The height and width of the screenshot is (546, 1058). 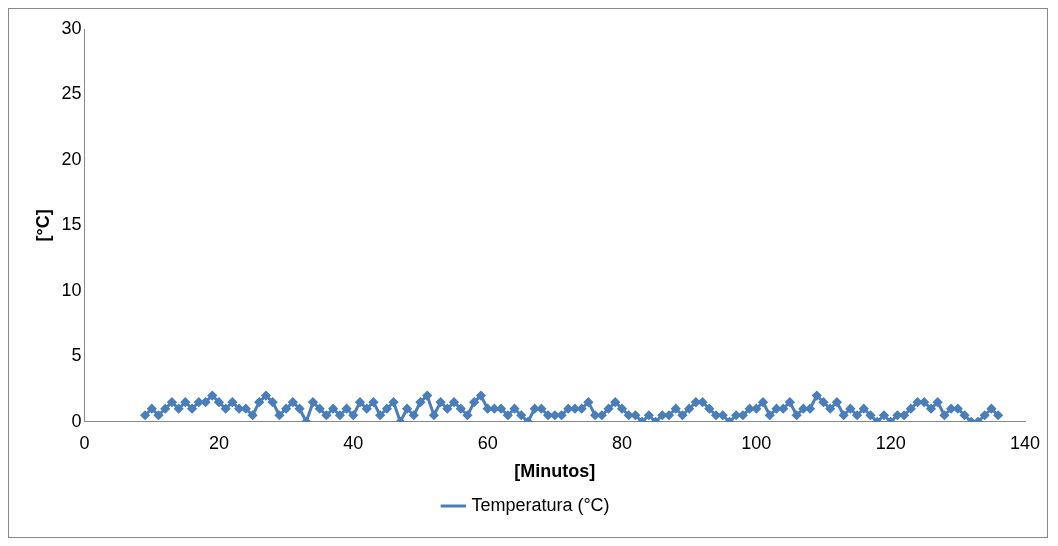 I want to click on legend-label: Temperatura (°C), so click(x=540, y=504).